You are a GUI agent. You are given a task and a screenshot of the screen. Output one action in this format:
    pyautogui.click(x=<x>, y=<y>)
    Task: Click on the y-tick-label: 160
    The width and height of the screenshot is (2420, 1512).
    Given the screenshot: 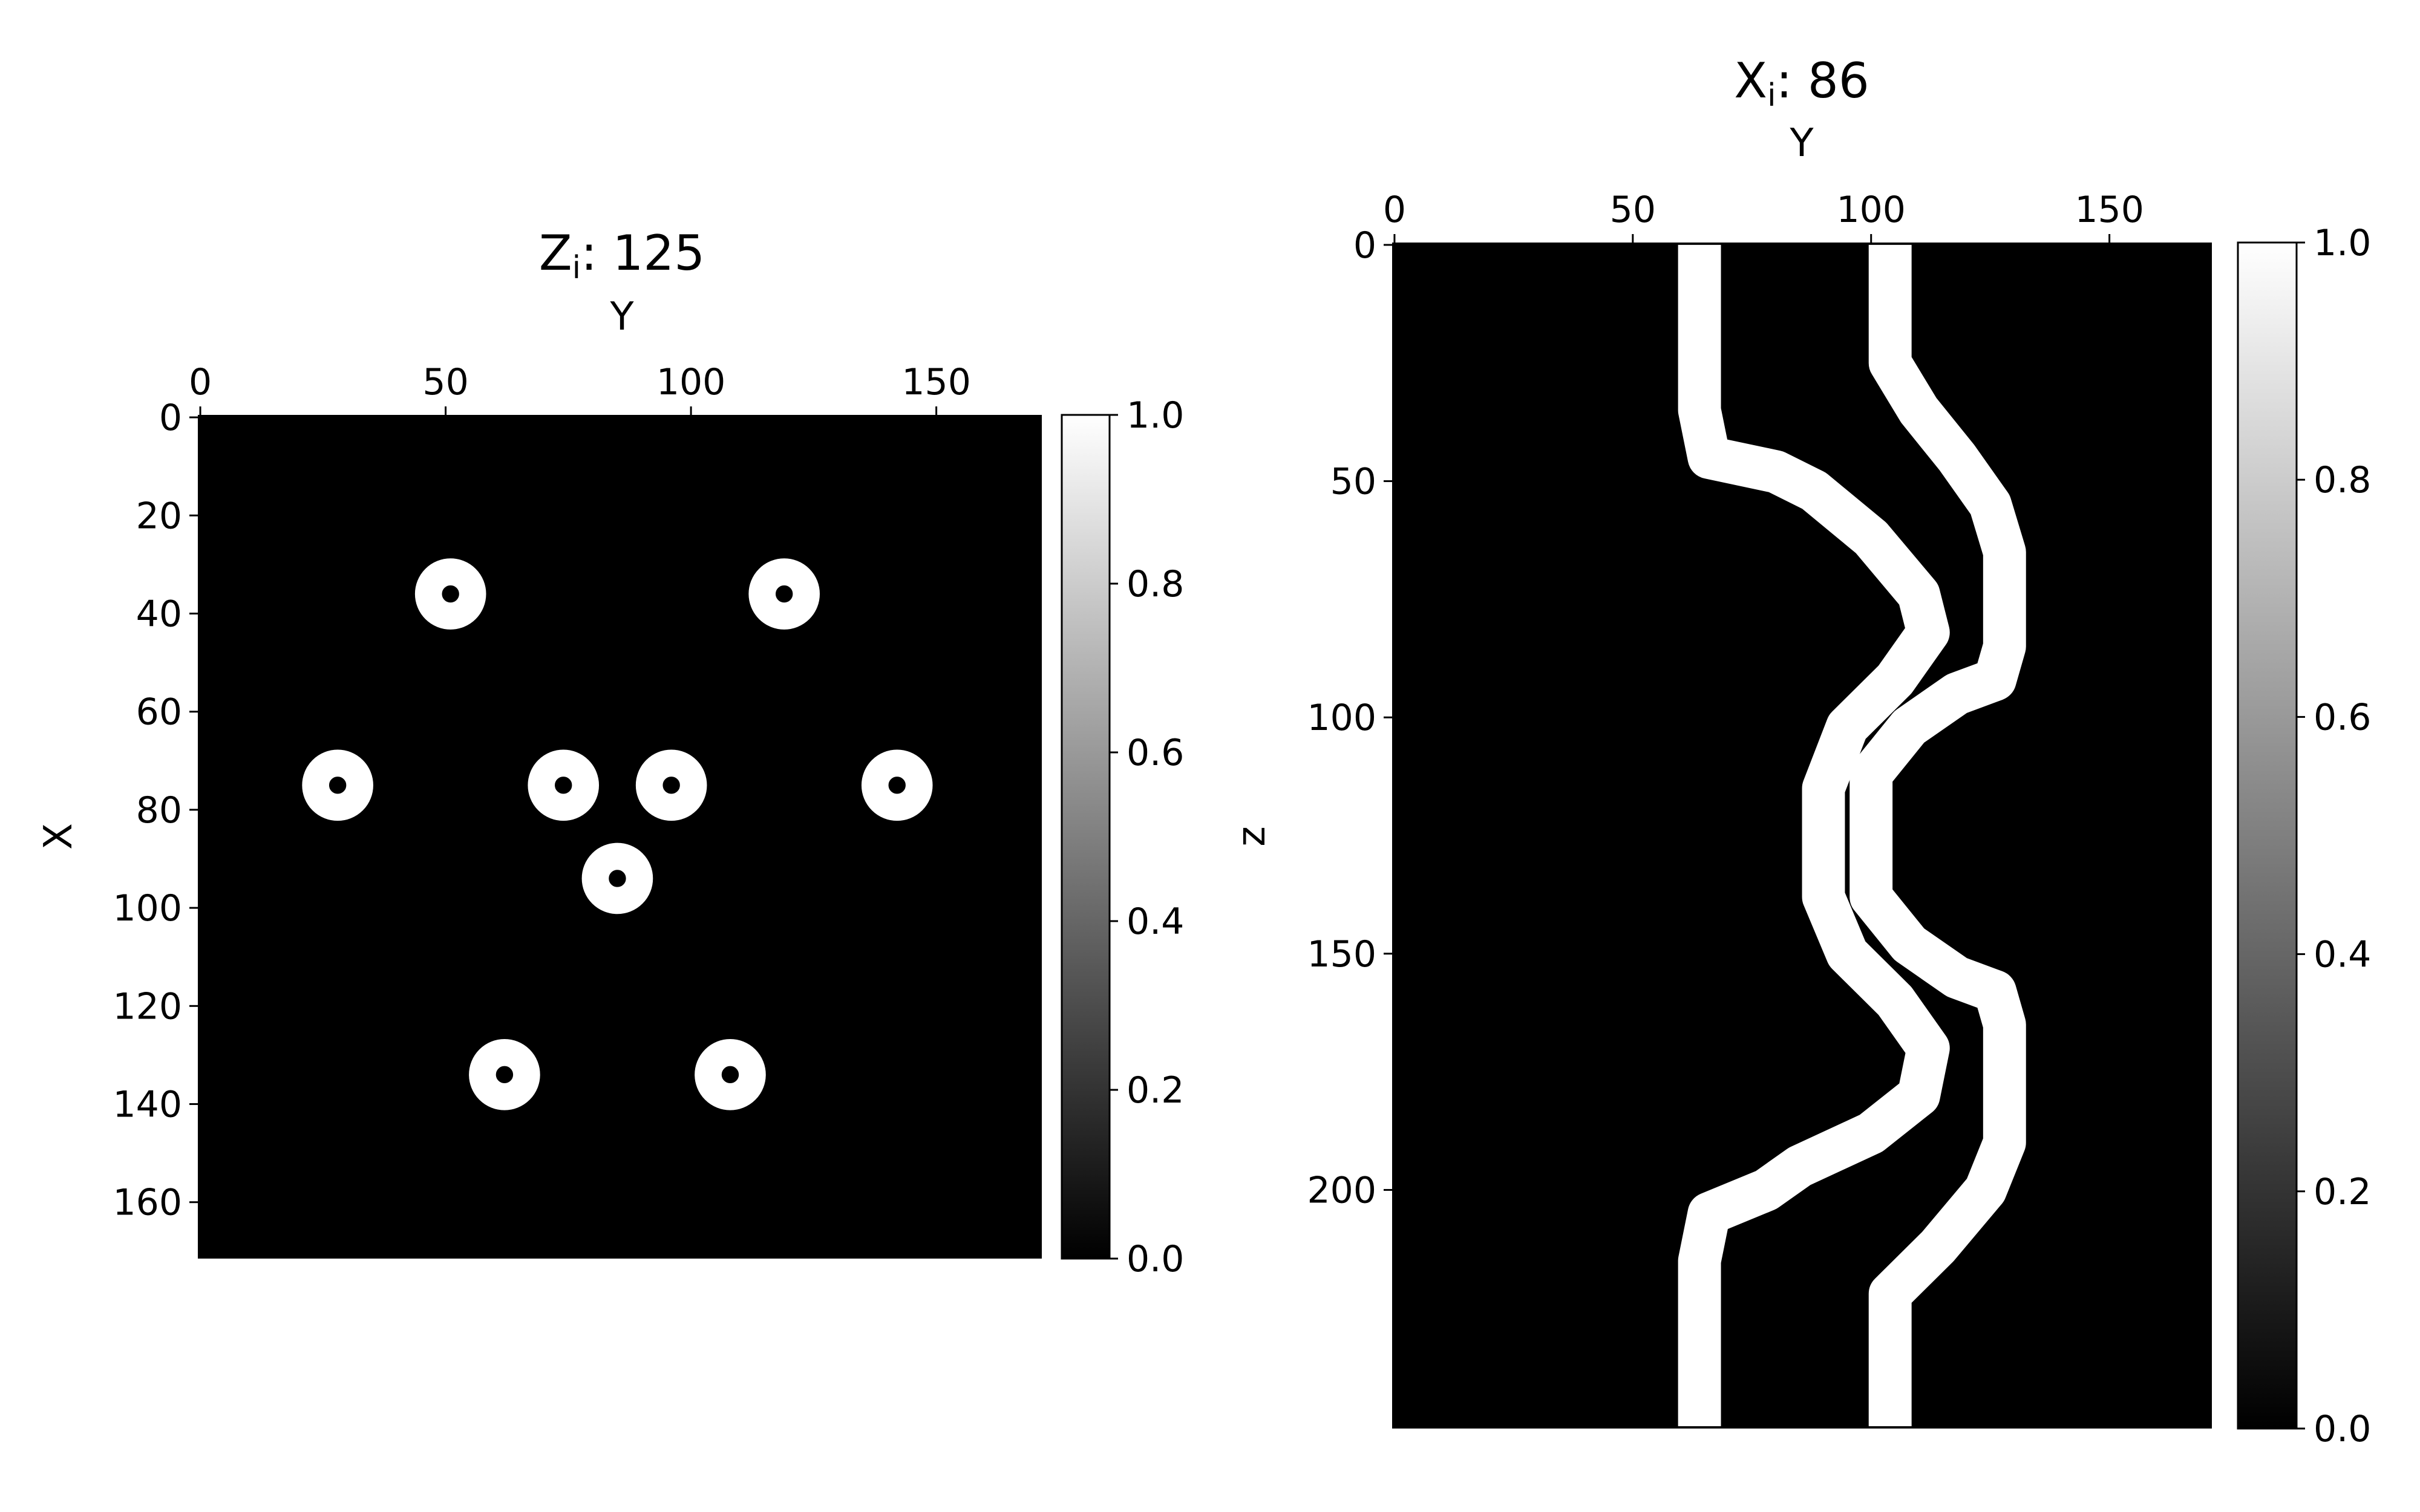 What is the action you would take?
    pyautogui.click(x=147, y=1203)
    